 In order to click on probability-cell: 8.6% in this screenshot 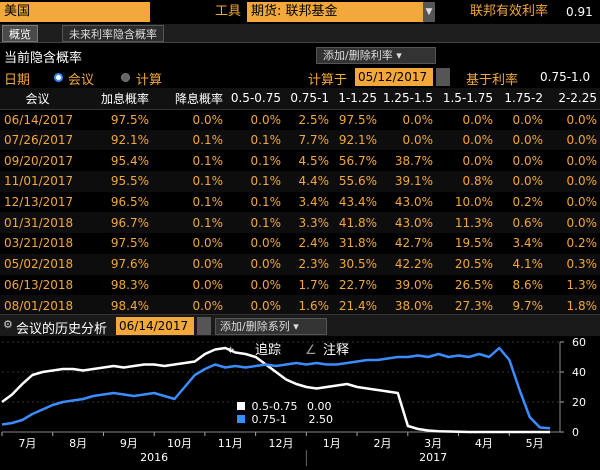, I will do `click(521, 285)`.